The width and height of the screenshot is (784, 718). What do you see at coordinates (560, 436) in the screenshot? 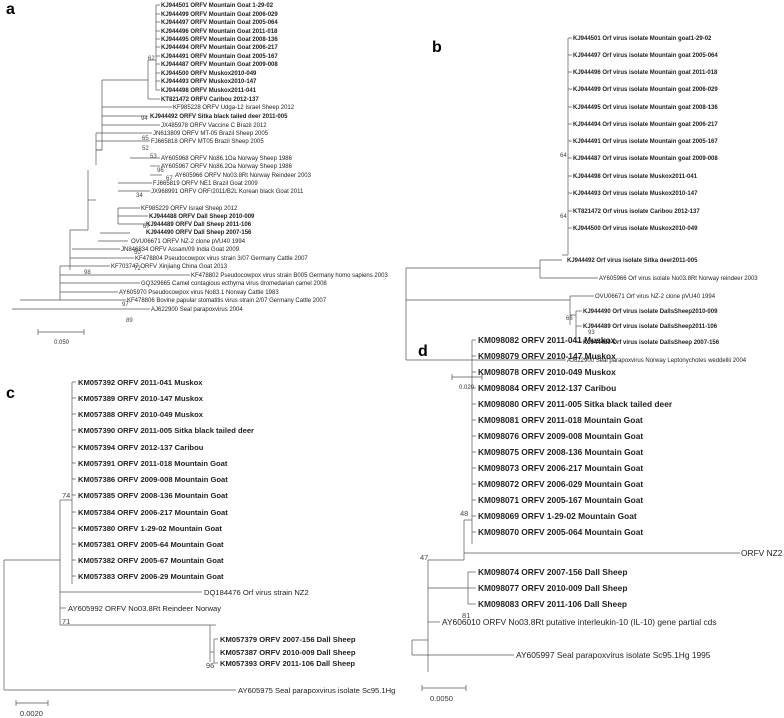
I see `leaf-label: KM098076 ORFV 2009-008 Mountain Goat` at bounding box center [560, 436].